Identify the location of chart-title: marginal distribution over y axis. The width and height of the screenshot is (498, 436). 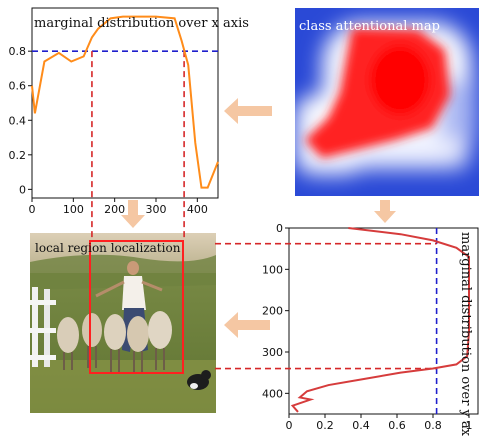
(465, 334).